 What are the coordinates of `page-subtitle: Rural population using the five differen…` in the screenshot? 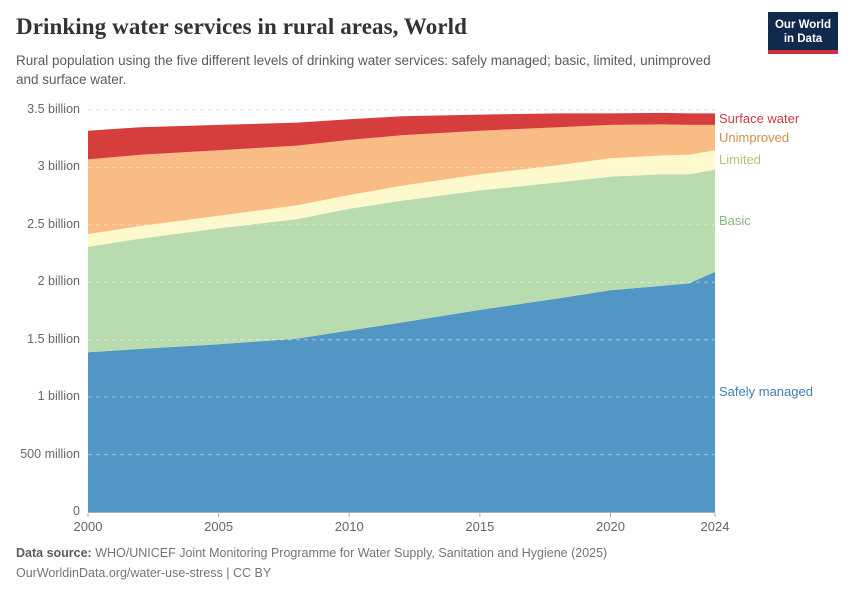 It's located at (363, 70).